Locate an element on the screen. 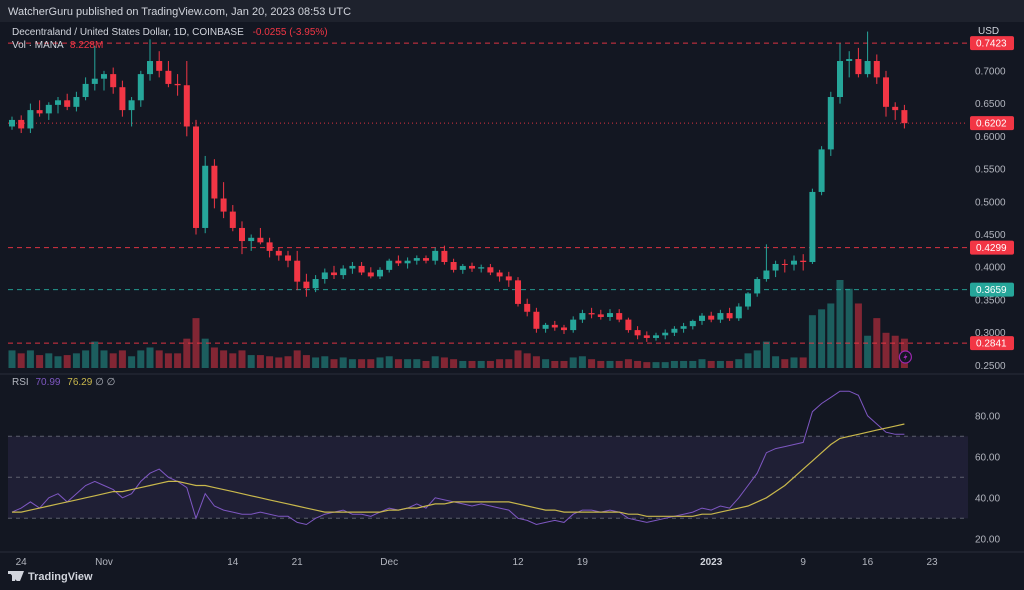 The height and width of the screenshot is (590, 1024). rsi-extras: ∅ ∅ is located at coordinates (105, 382).